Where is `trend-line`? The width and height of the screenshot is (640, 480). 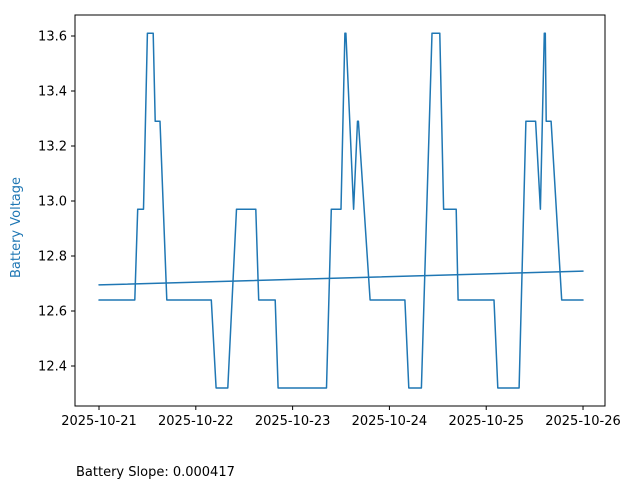 trend-line is located at coordinates (341, 278).